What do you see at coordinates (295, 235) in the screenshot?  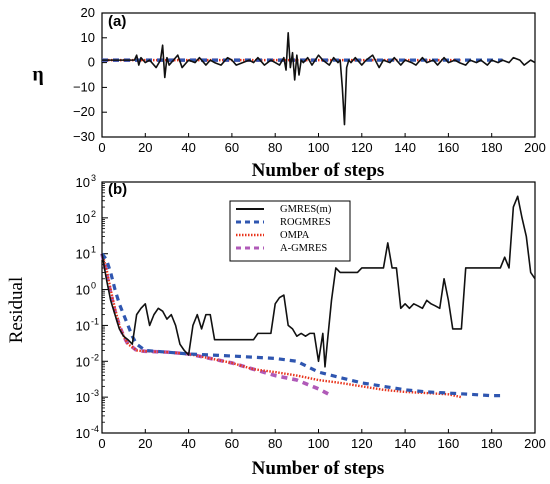 I see `legend-label-ompa: OMPA` at bounding box center [295, 235].